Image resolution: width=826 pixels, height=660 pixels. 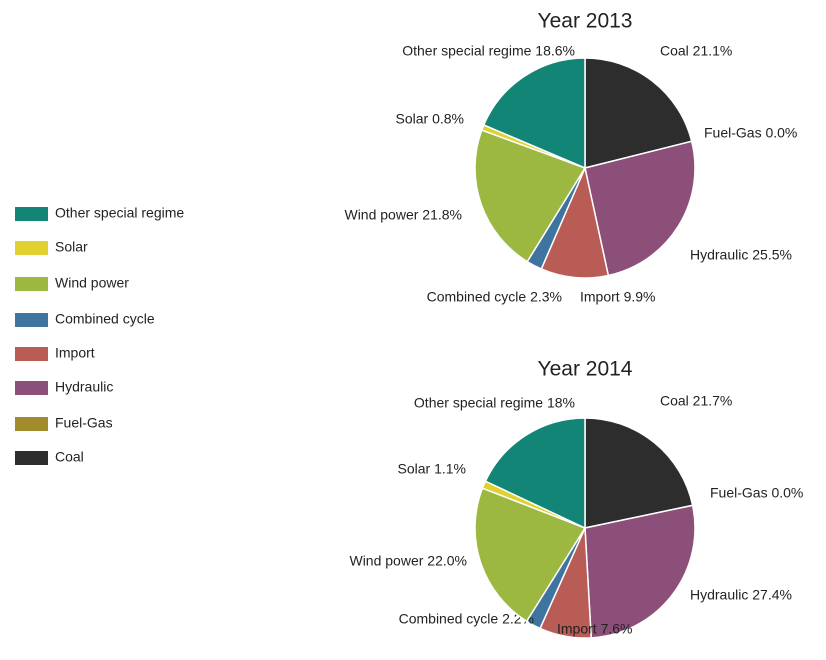 What do you see at coordinates (494, 297) in the screenshot?
I see `slice-label: Combined cycle 2.3%` at bounding box center [494, 297].